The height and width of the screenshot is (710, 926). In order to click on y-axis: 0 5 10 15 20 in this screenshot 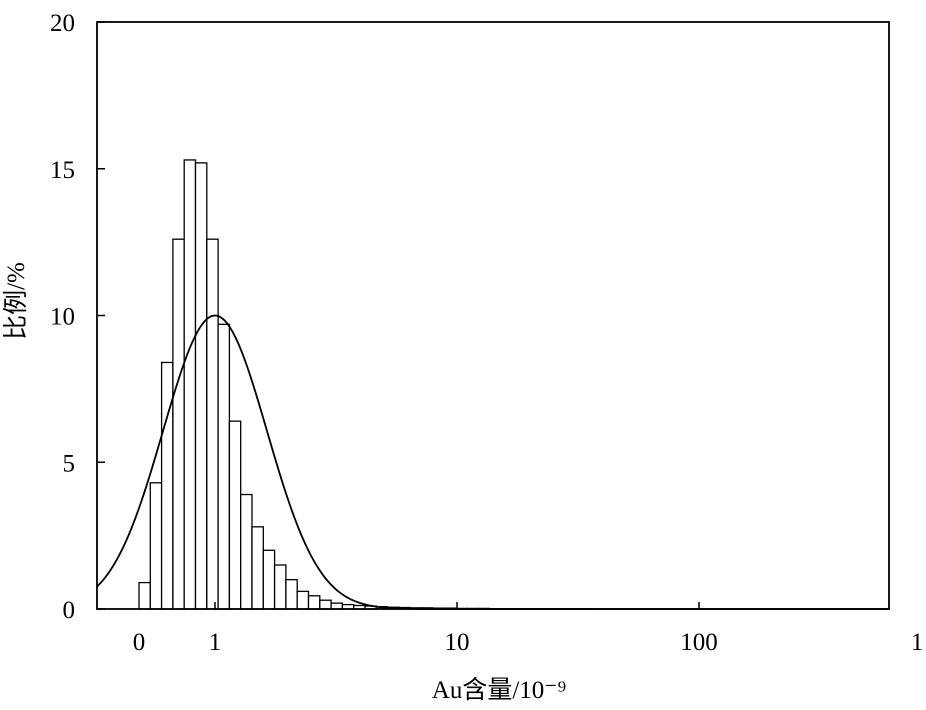, I will do `click(77, 317)`.